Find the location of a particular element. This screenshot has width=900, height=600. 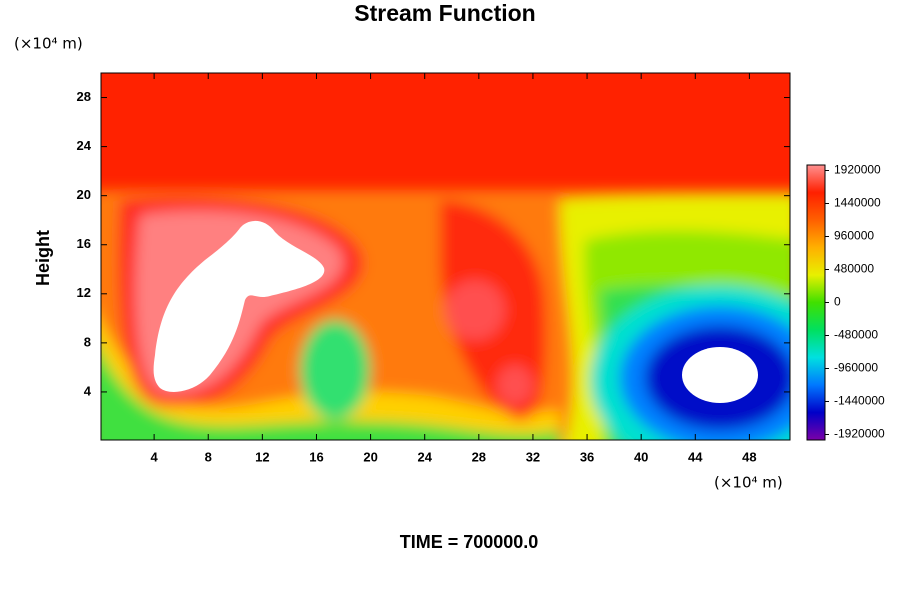

x-tick-label: 24 is located at coordinates (424, 456).